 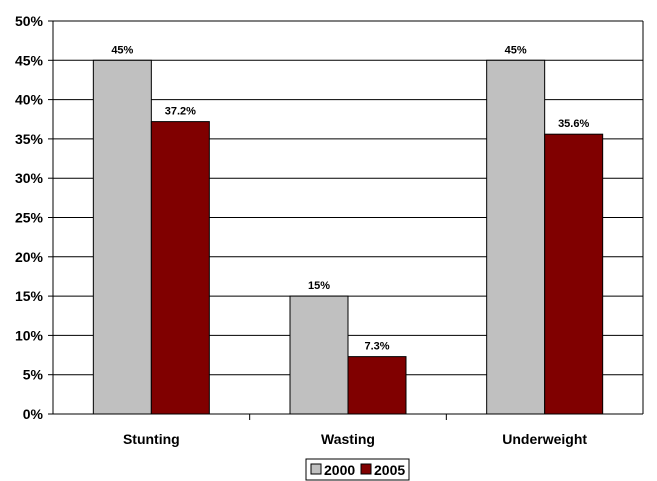 I want to click on y-tick-label: 45%, so click(x=29, y=60).